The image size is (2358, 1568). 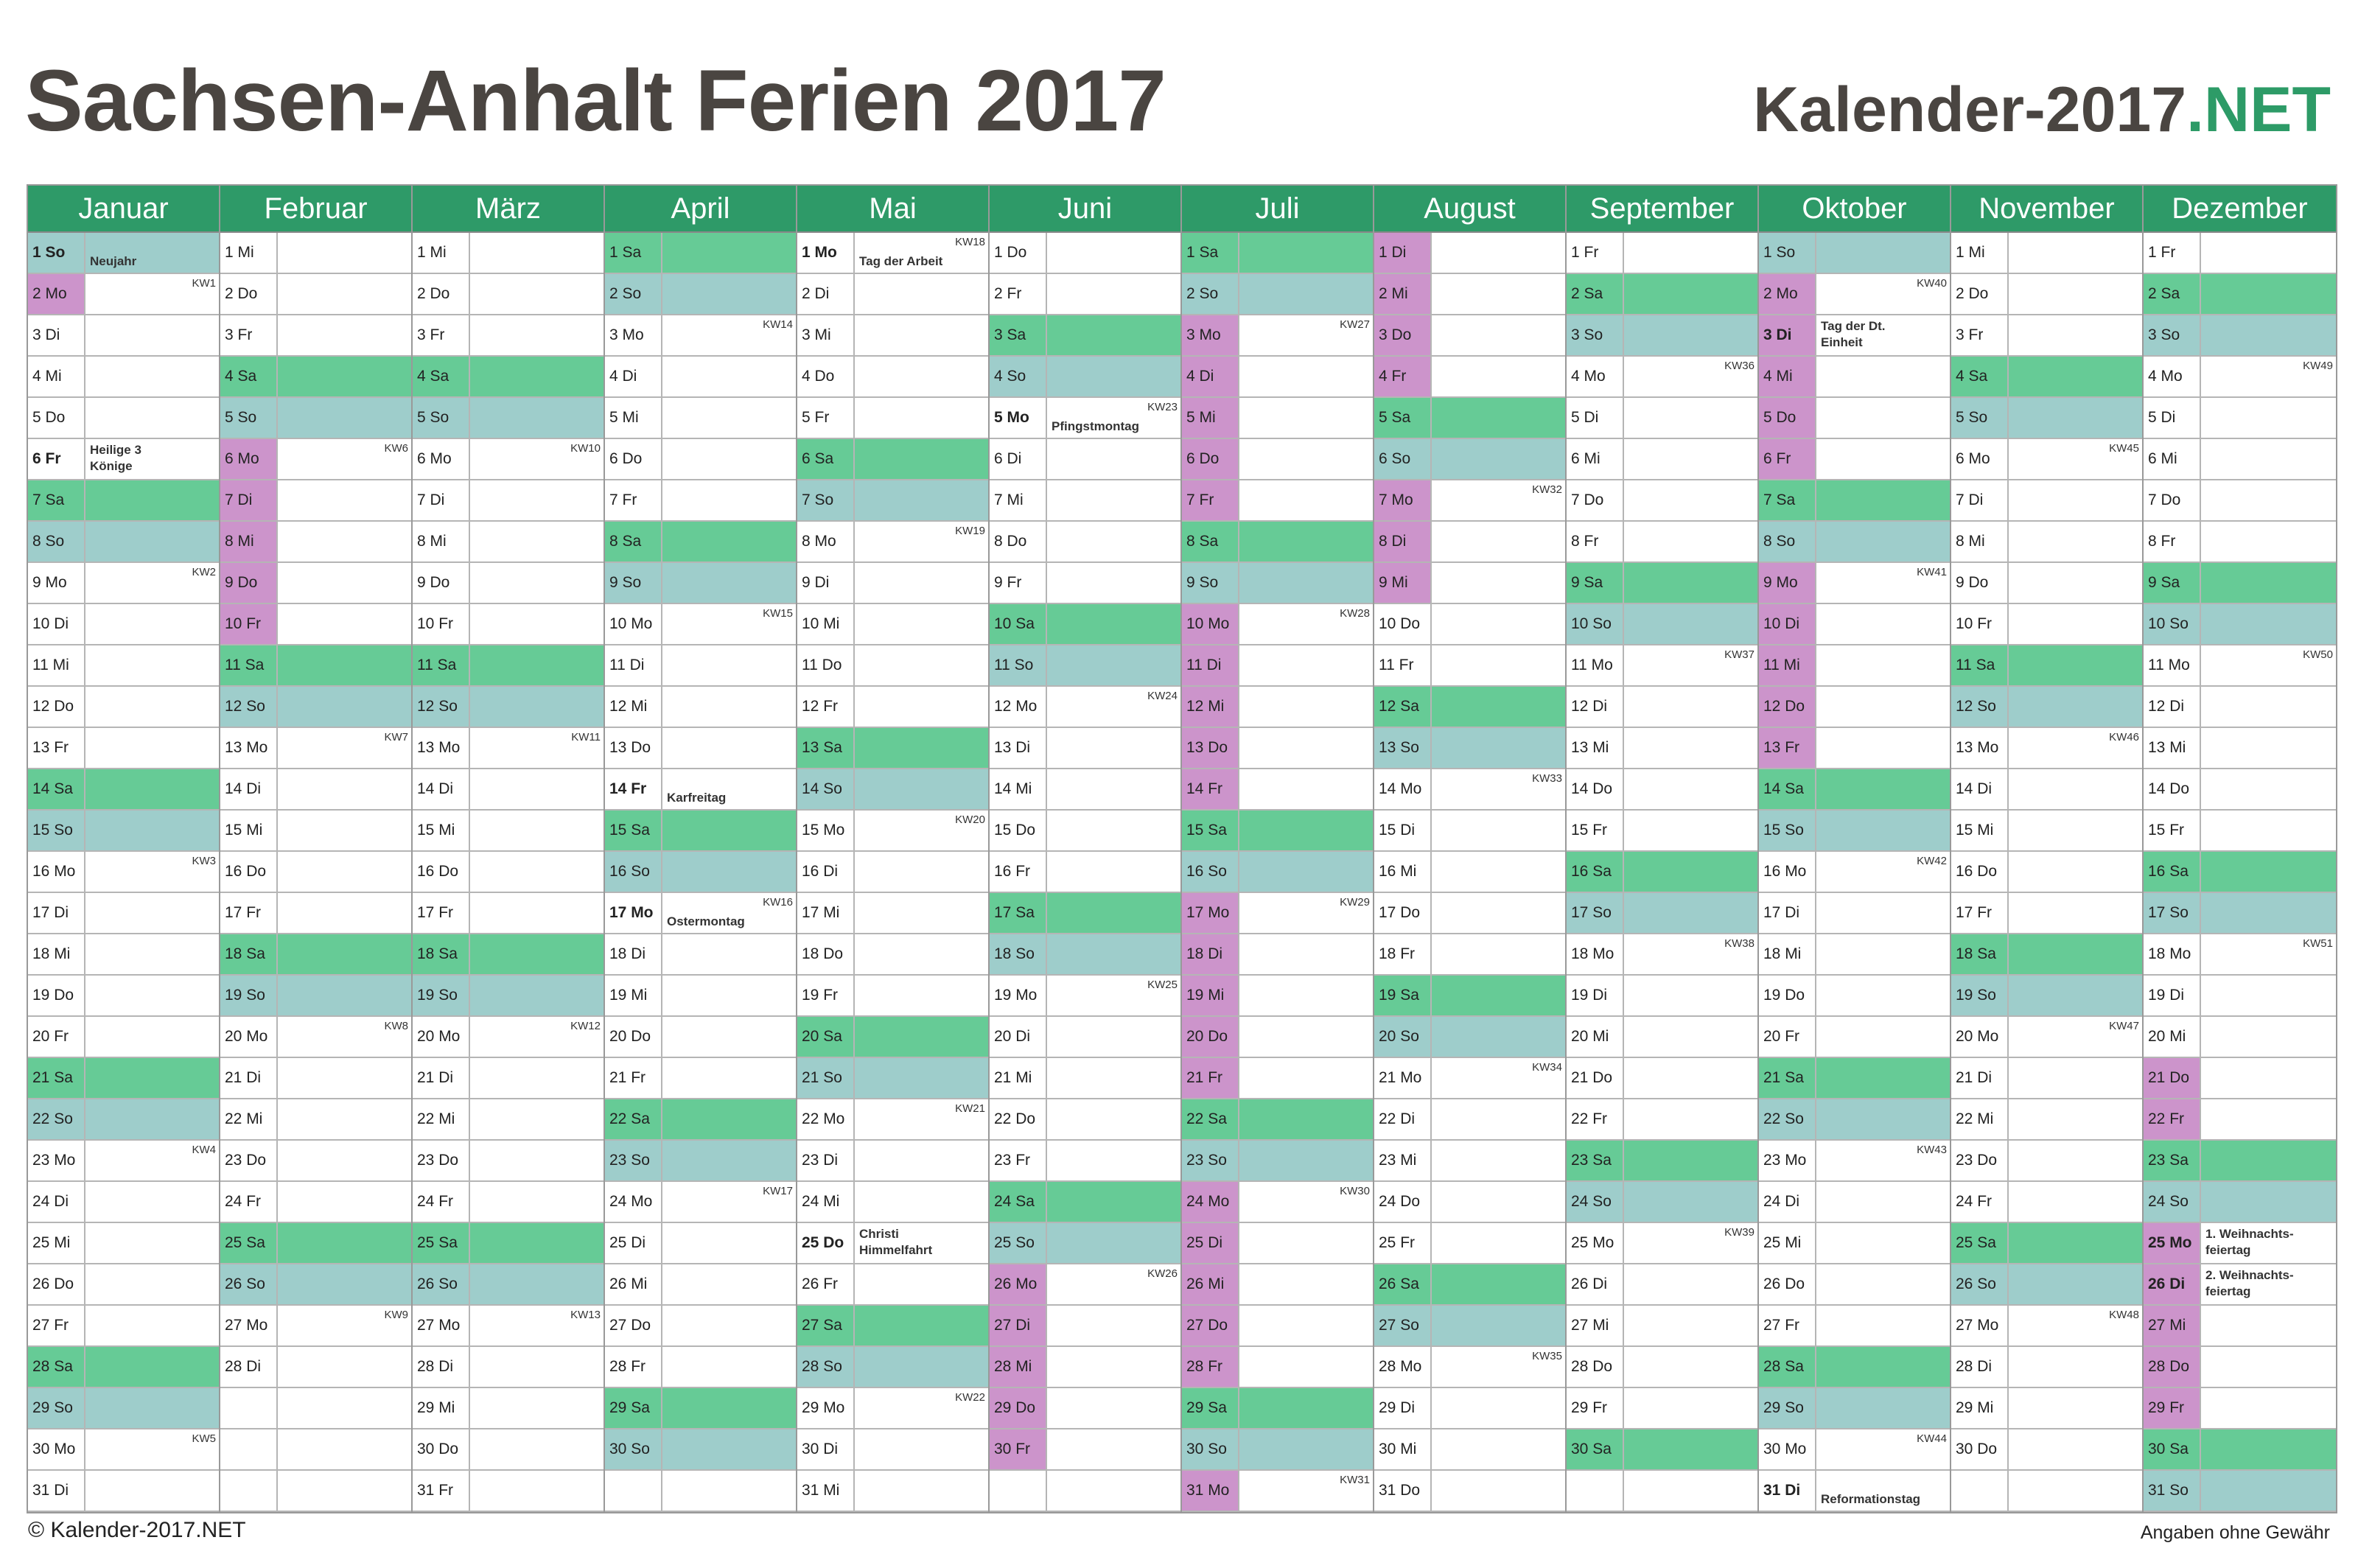 What do you see at coordinates (2268, 1243) in the screenshot?
I see `day-note-area: 1. Weihnachts- feiertag` at bounding box center [2268, 1243].